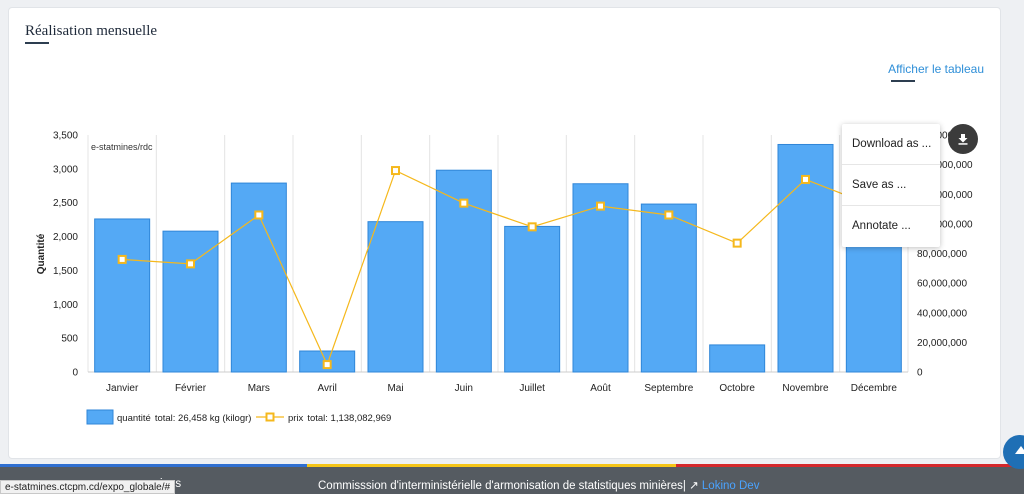 The width and height of the screenshot is (1024, 494). What do you see at coordinates (730, 486) in the screenshot?
I see `footer-dev-link: Lokino Dev` at bounding box center [730, 486].